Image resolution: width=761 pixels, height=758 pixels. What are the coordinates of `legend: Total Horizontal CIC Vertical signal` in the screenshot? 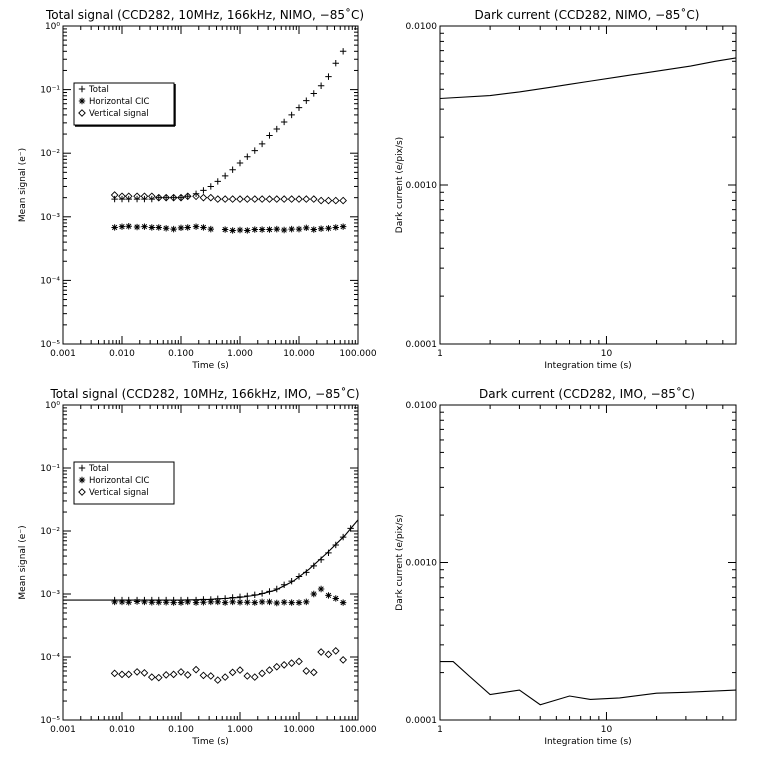 It's located at (124, 483).